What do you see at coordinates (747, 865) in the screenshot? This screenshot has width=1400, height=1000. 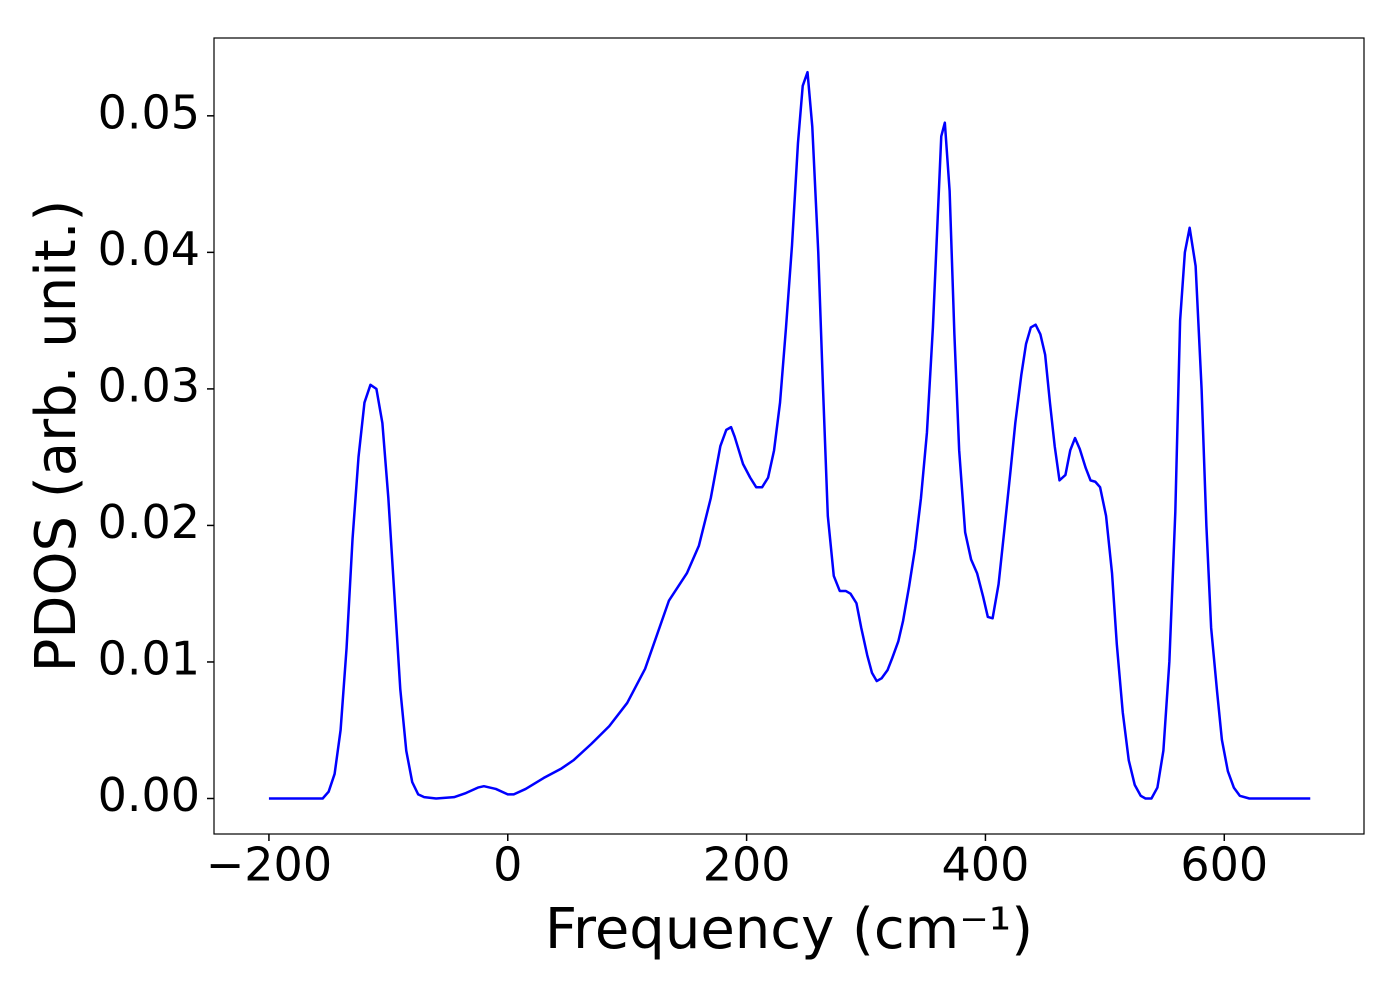 I see `x-tick-label: 200` at bounding box center [747, 865].